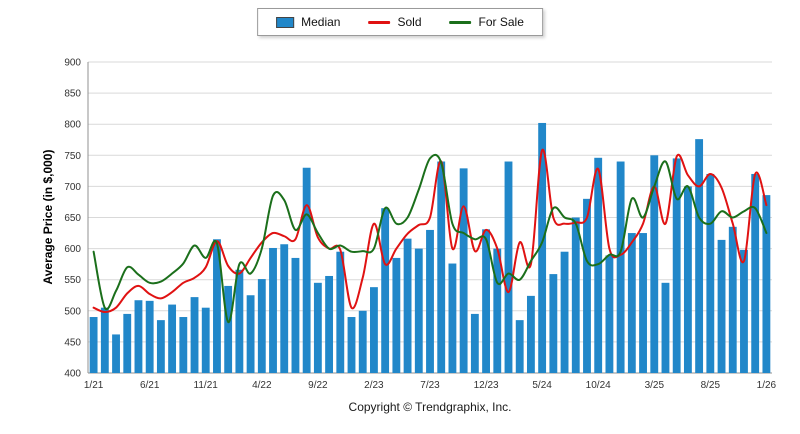  Describe the element at coordinates (72, 187) in the screenshot. I see `y-tick-label: 700` at that location.